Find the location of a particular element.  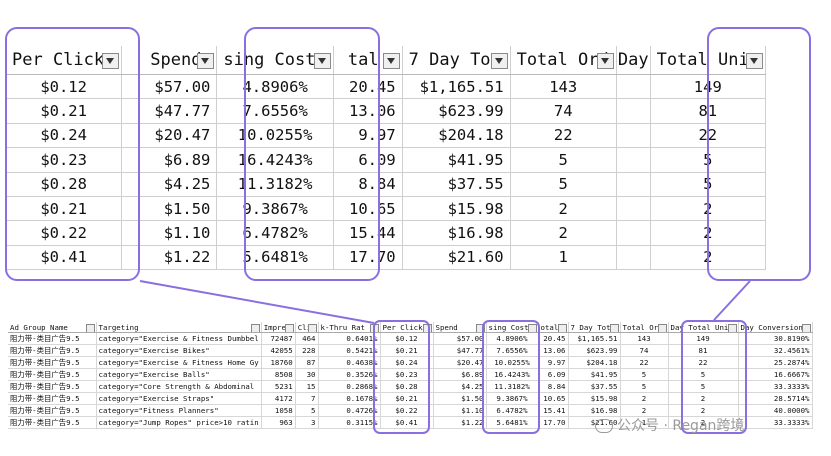

full-header-cell: Total Or is located at coordinates (644, 328).